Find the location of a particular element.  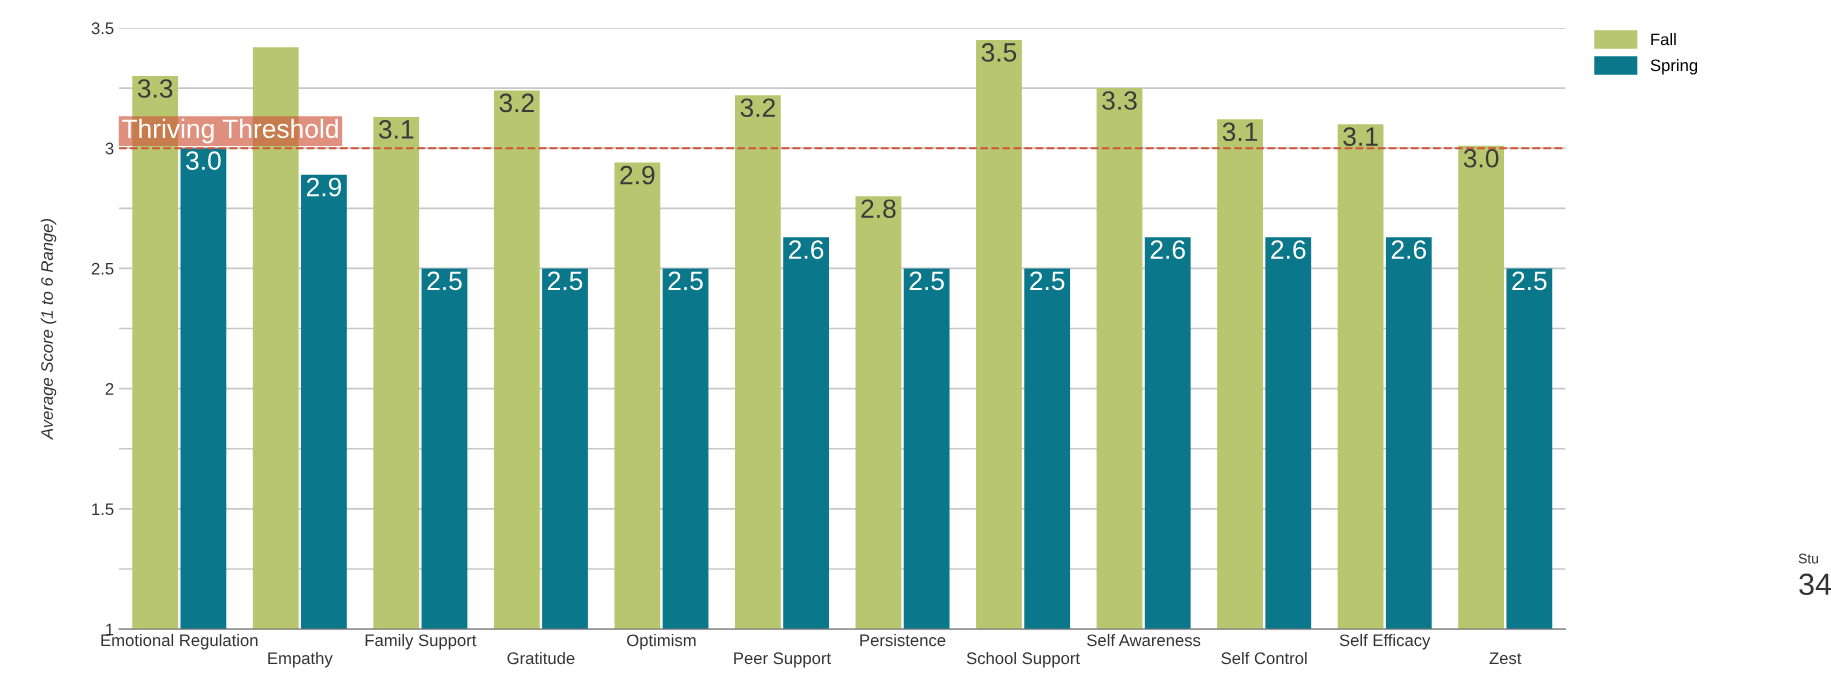

y-tick-label: 3.5 is located at coordinates (102, 28).